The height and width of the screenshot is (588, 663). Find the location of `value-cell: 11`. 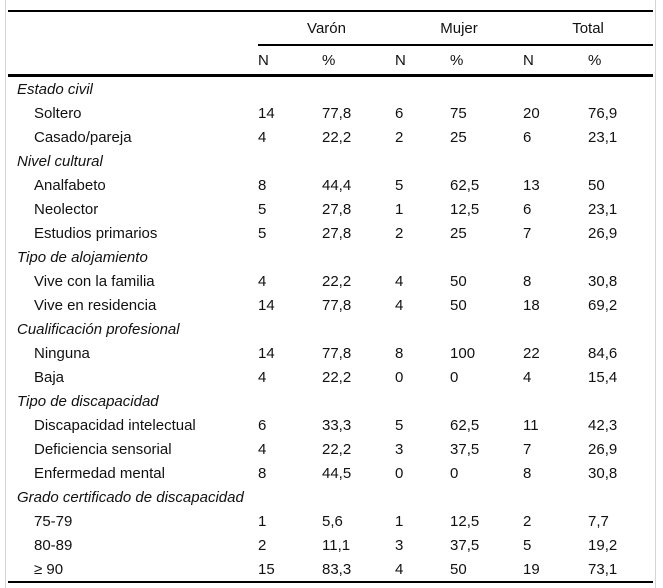

value-cell: 11 is located at coordinates (531, 425).